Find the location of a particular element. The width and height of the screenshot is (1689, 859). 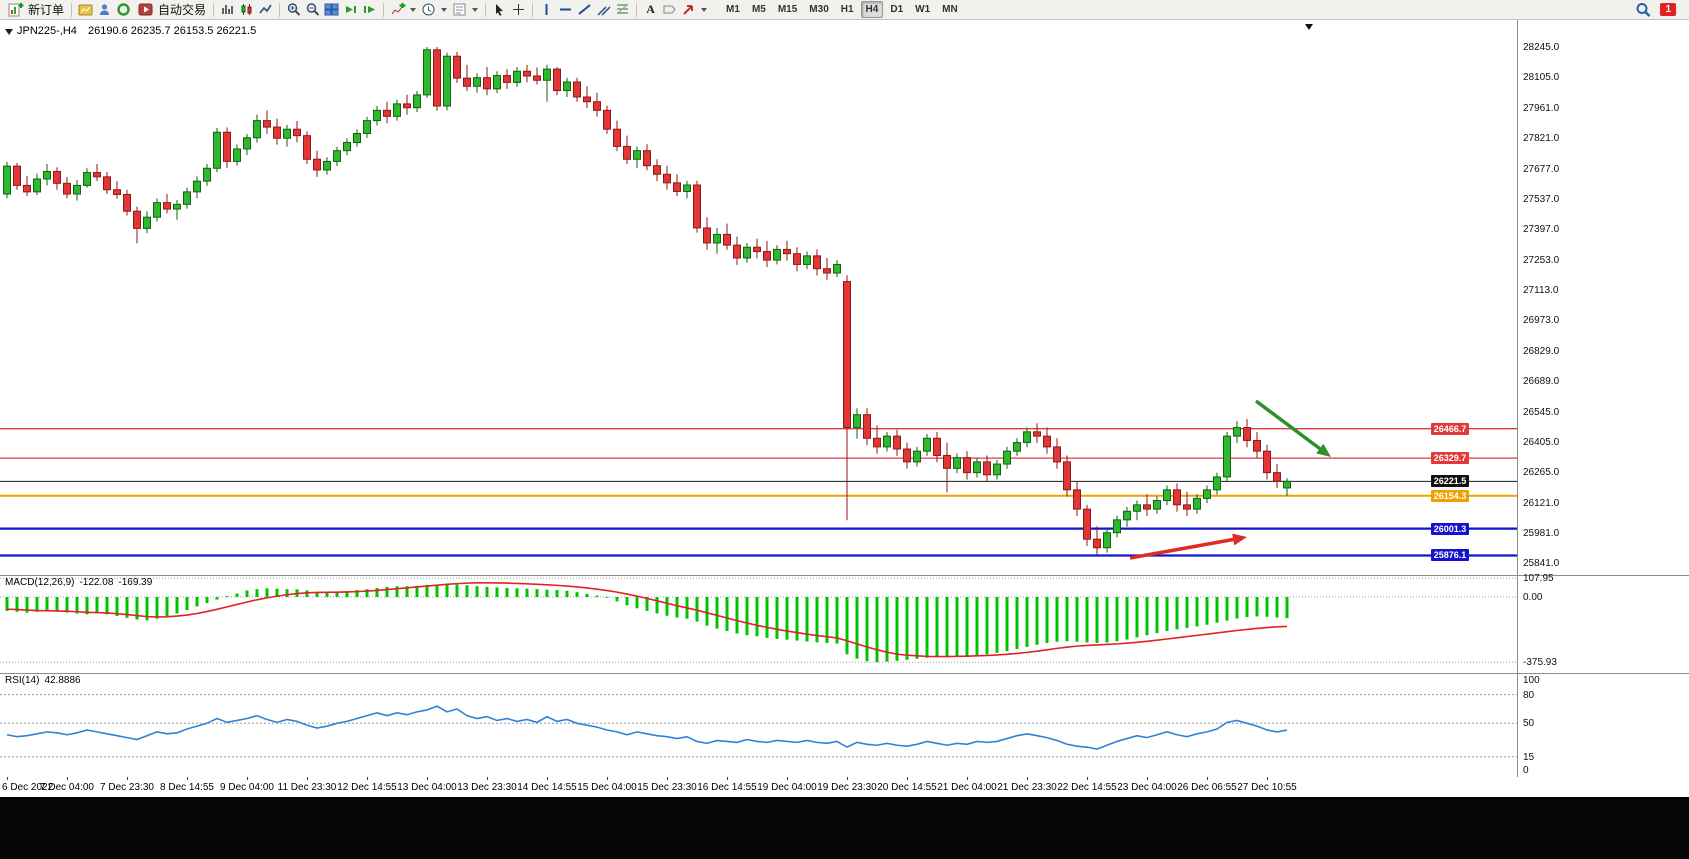

periods-clock-icon is located at coordinates (428, 10).